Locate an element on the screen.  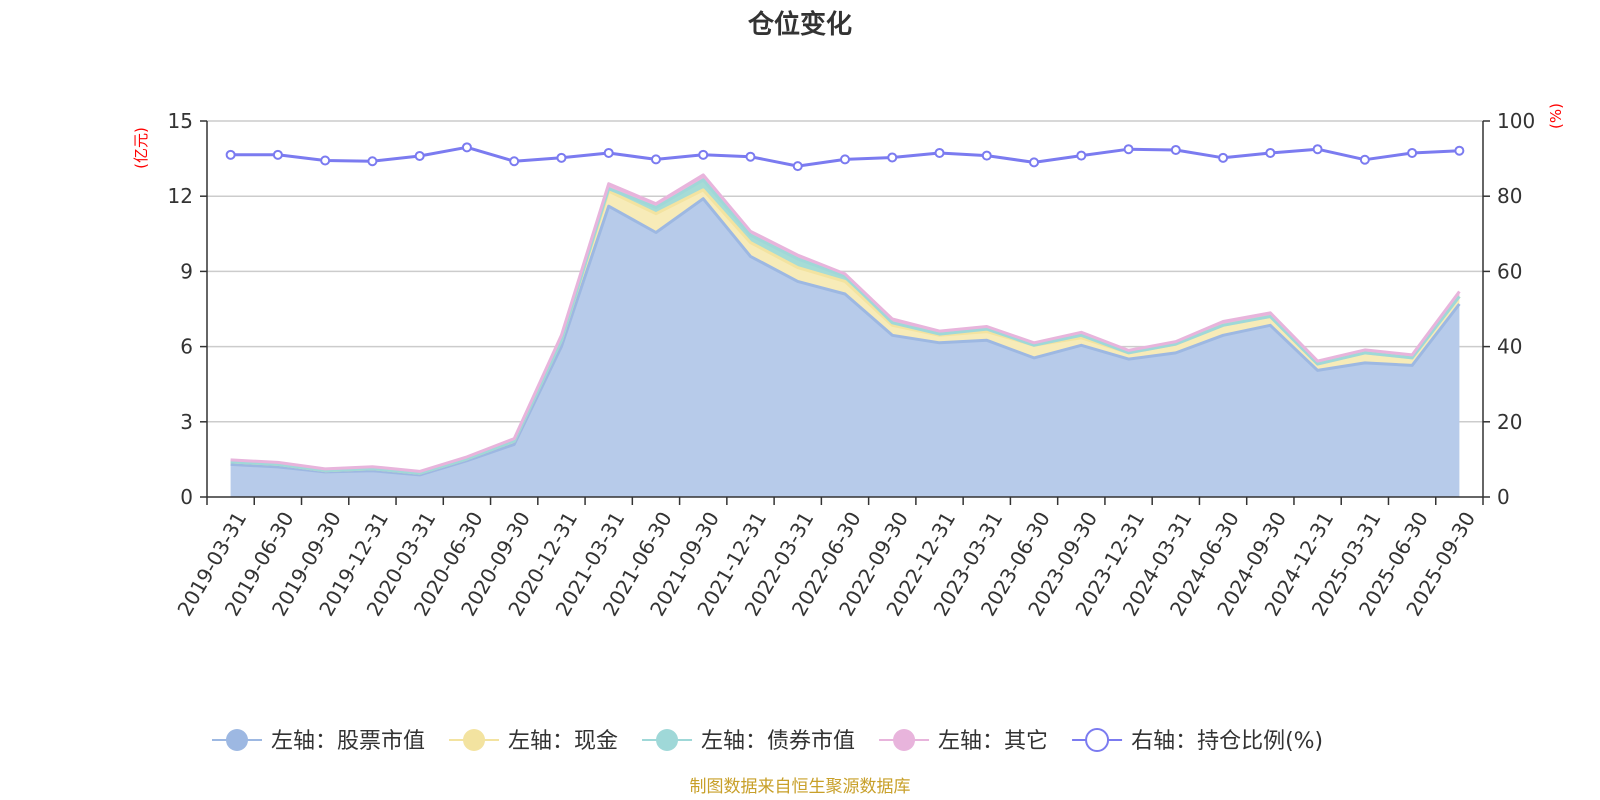
legend-label: 左轴：其它 is located at coordinates (993, 741).